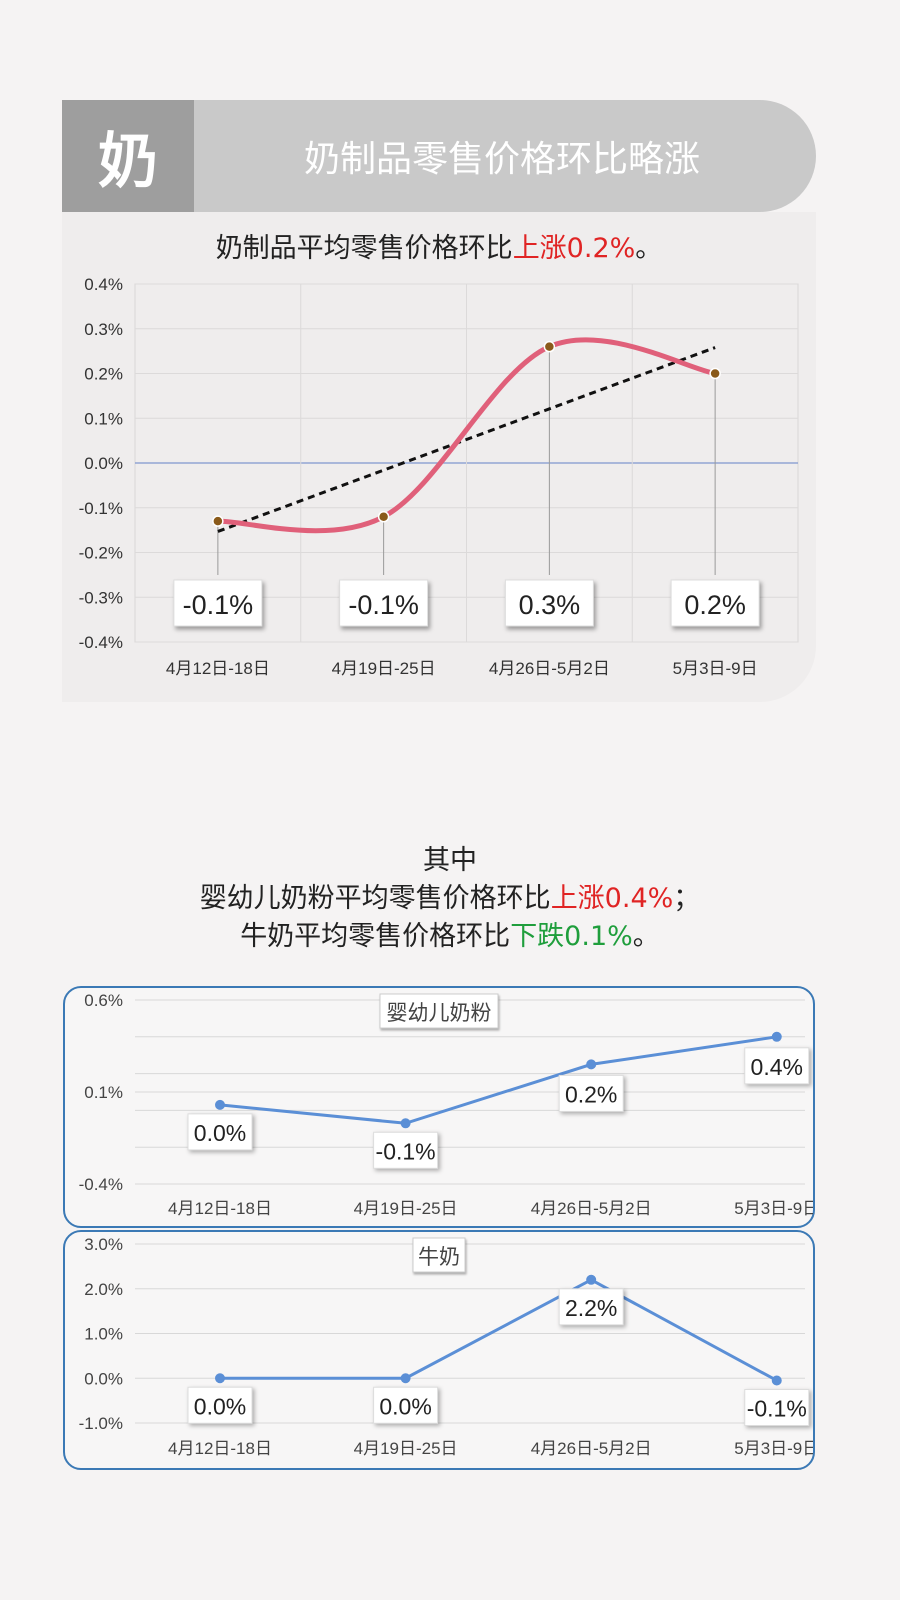 The height and width of the screenshot is (1600, 900). What do you see at coordinates (364, 248) in the screenshot?
I see `main-summary-prefix: 奶制品平均零售价格环比` at bounding box center [364, 248].